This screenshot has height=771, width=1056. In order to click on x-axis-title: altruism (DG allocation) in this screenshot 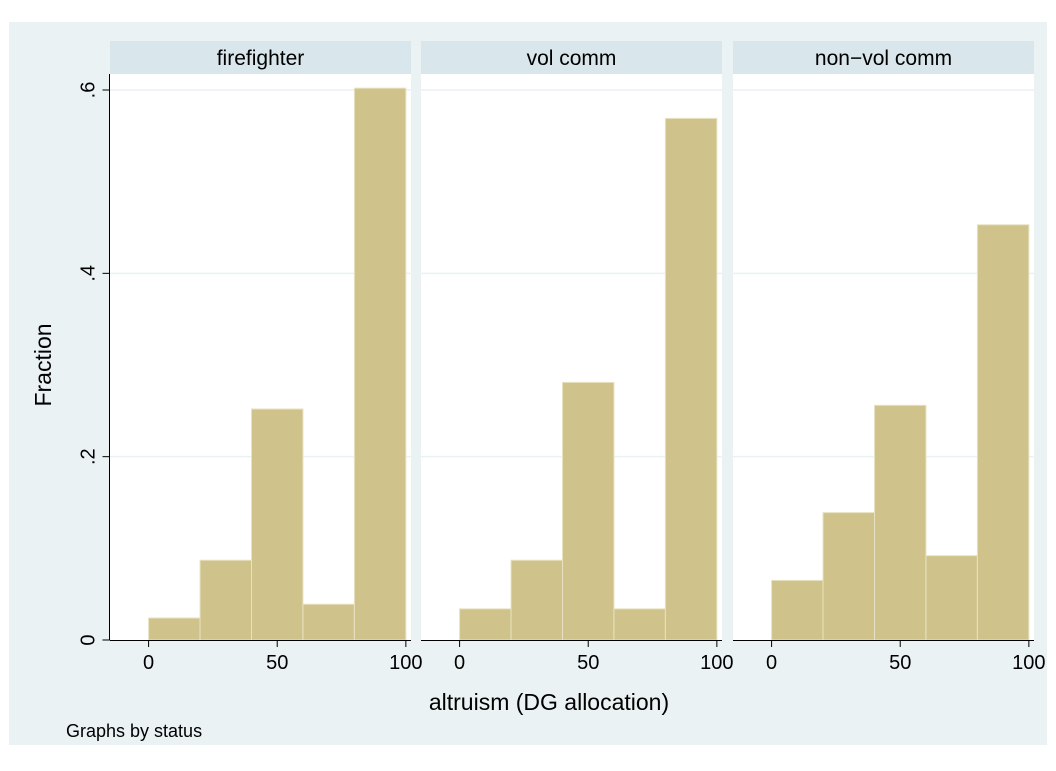, I will do `click(549, 702)`.